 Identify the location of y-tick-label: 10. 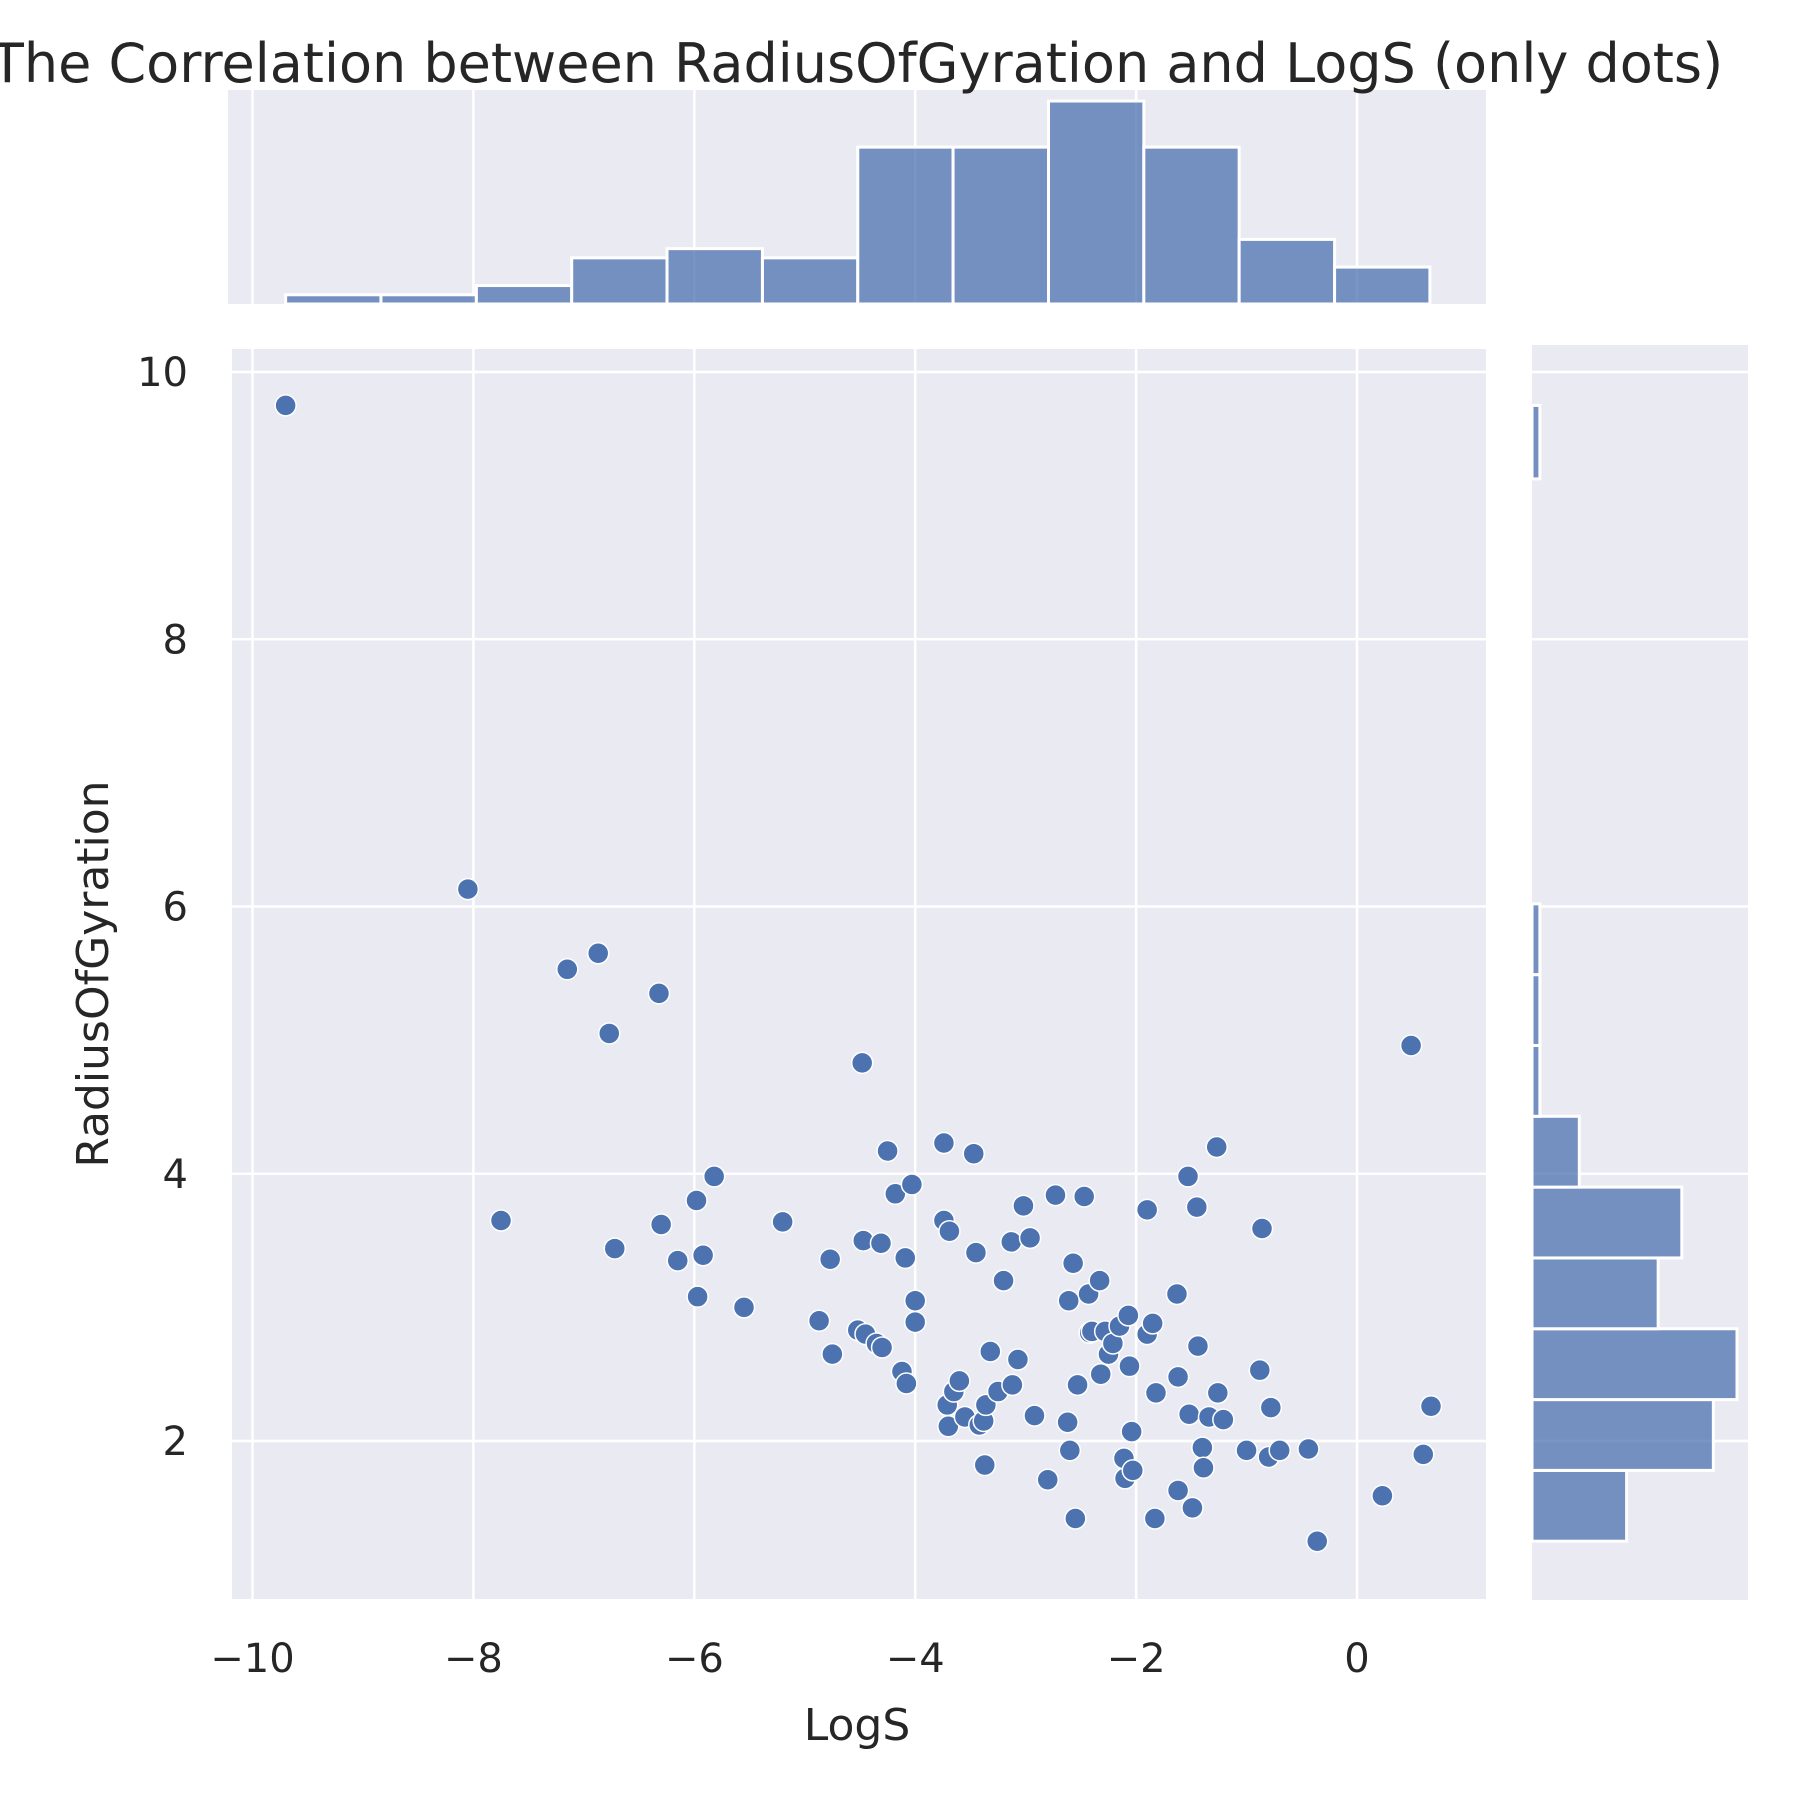
(162, 373).